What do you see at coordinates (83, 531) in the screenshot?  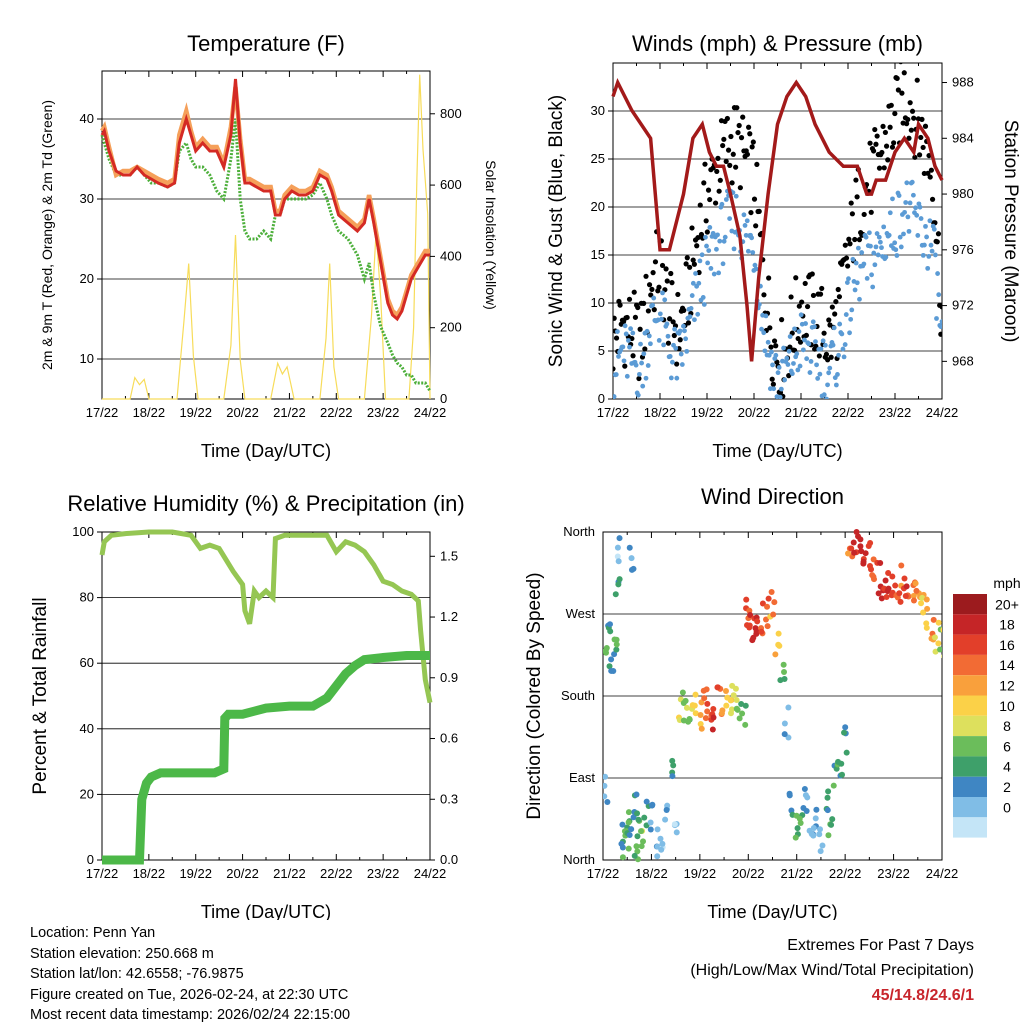 I see `rh_precip-y-tick-label: 100` at bounding box center [83, 531].